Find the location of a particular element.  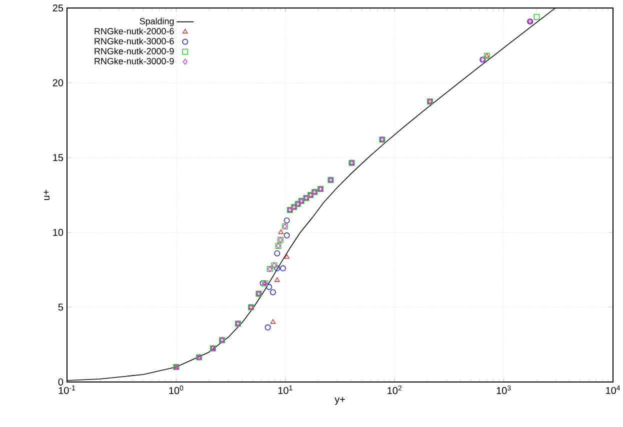

legend-label: RNGke-nutk-2000-9 is located at coordinates (134, 51).